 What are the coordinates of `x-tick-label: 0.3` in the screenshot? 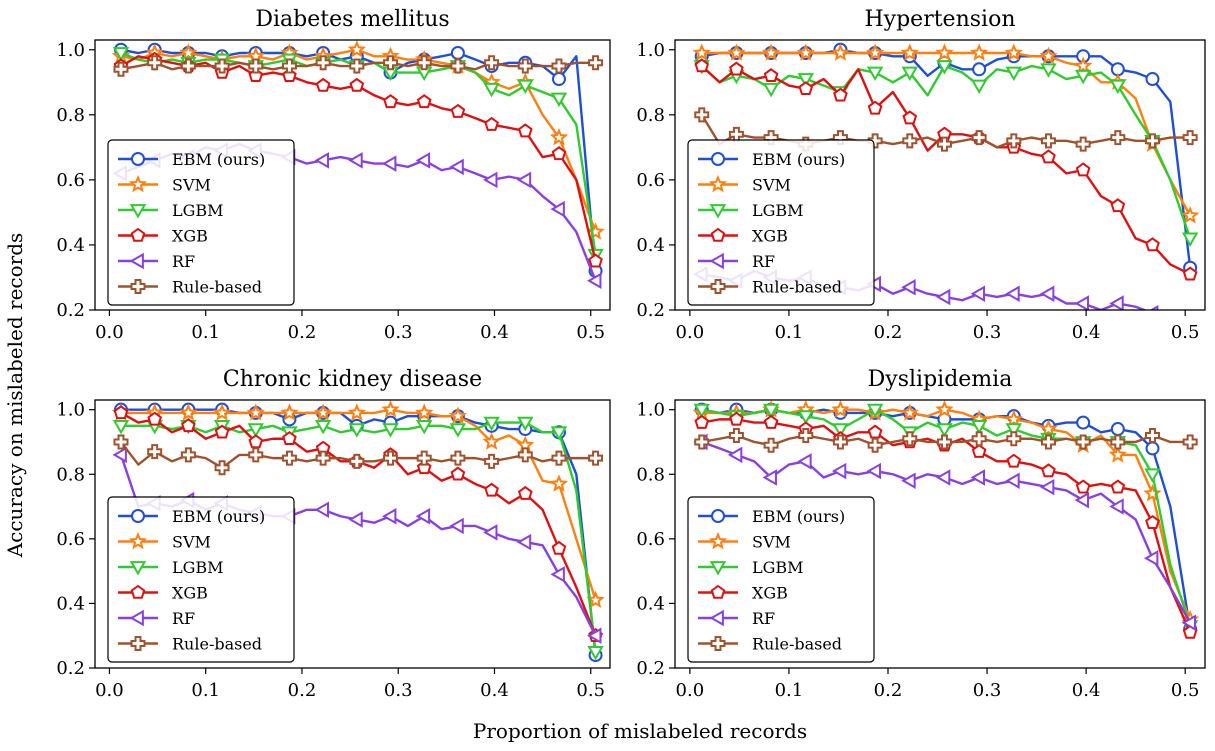 It's located at (987, 332).